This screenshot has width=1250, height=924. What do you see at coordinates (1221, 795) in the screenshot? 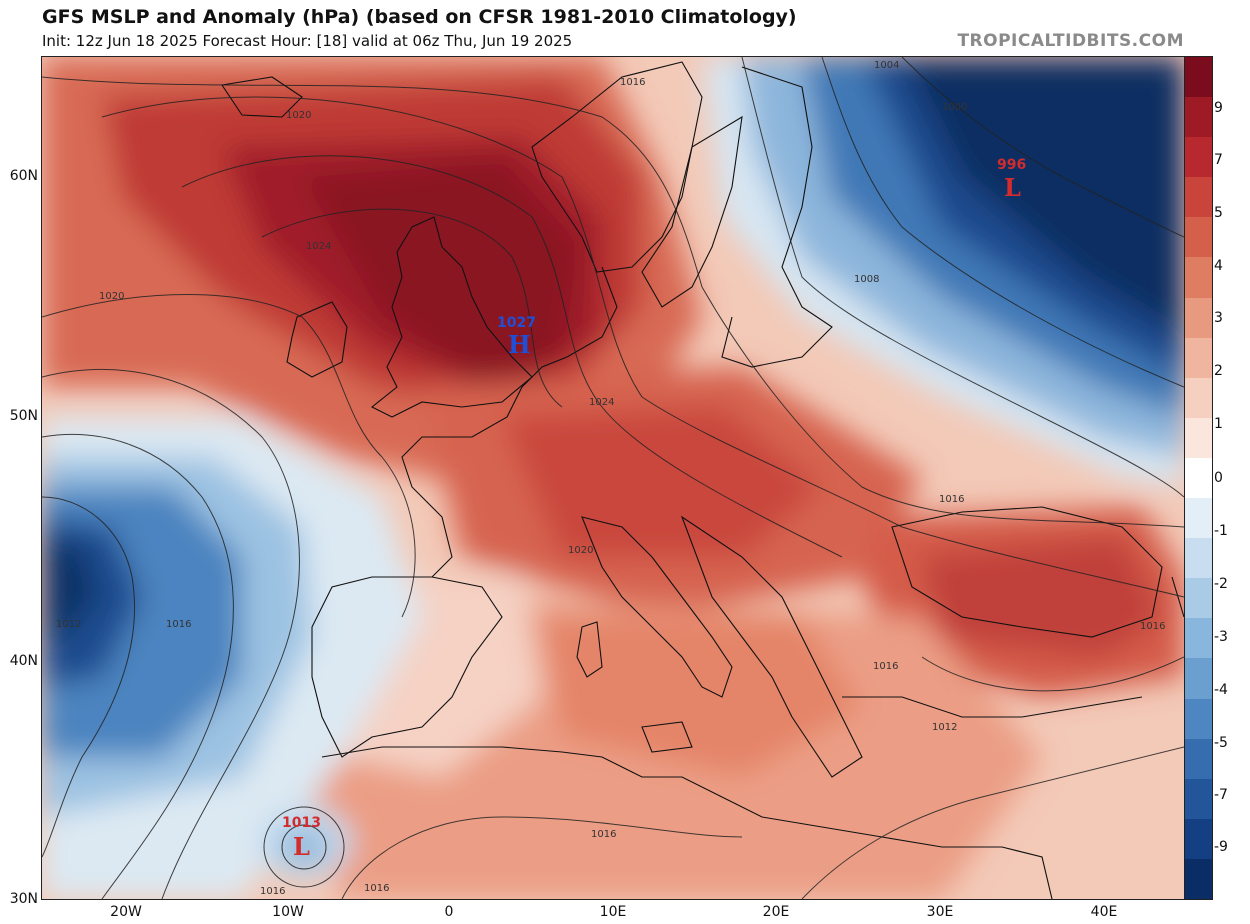
I see `colorbar-label: -7` at bounding box center [1221, 795].